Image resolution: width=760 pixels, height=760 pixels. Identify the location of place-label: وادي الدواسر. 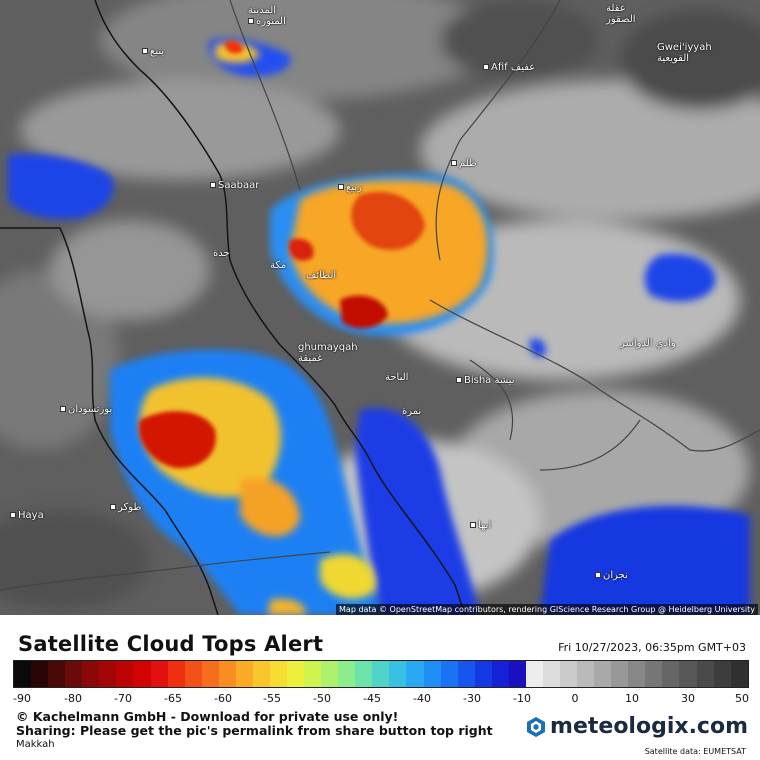
(648, 343).